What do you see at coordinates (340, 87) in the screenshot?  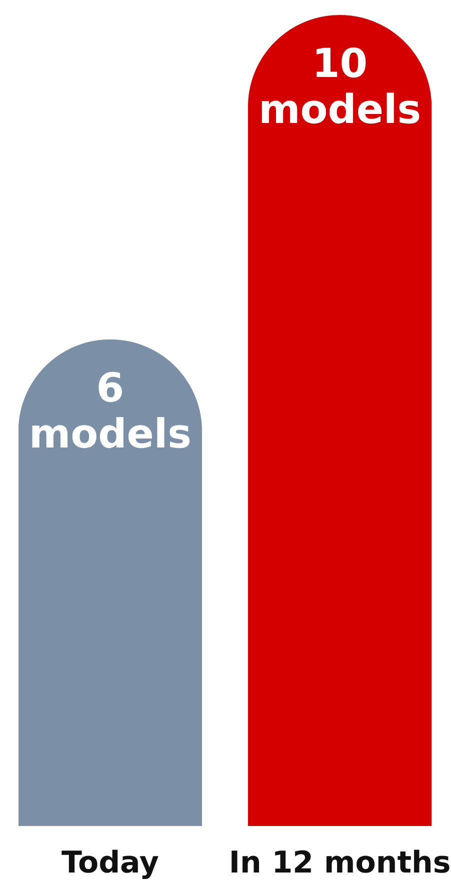 I see `data-label: 10 models` at bounding box center [340, 87].